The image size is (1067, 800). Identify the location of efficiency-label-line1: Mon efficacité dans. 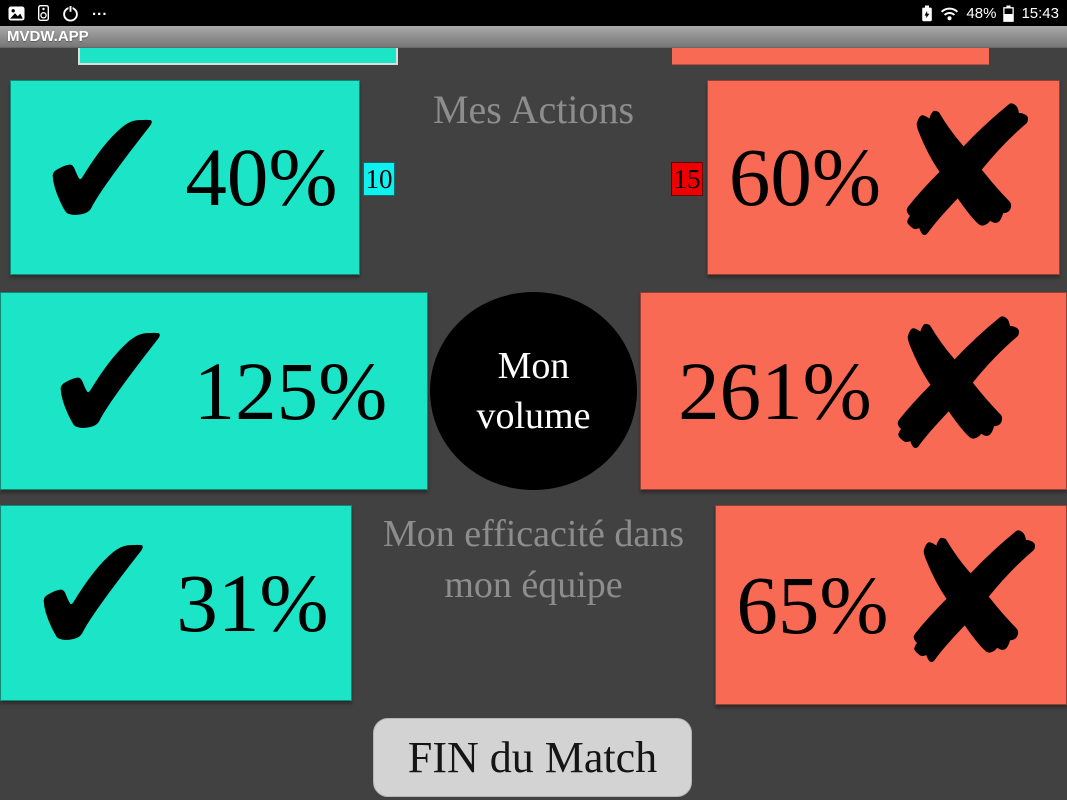
(533, 534).